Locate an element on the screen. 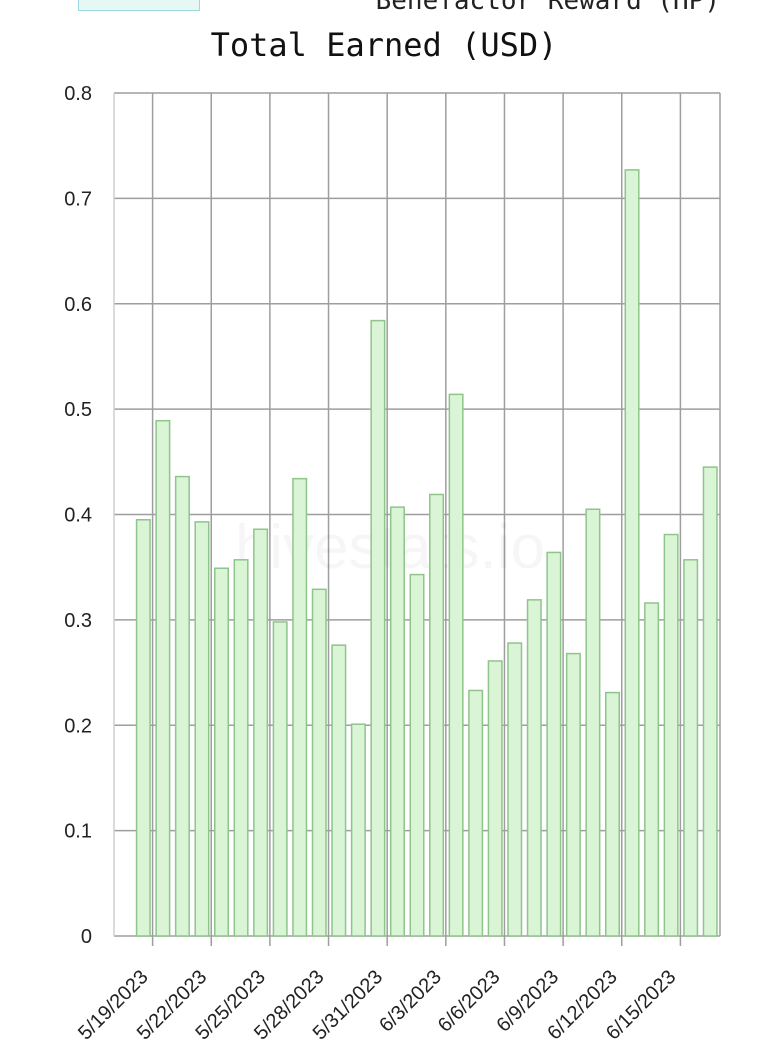  legend-swatch is located at coordinates (139, 5).